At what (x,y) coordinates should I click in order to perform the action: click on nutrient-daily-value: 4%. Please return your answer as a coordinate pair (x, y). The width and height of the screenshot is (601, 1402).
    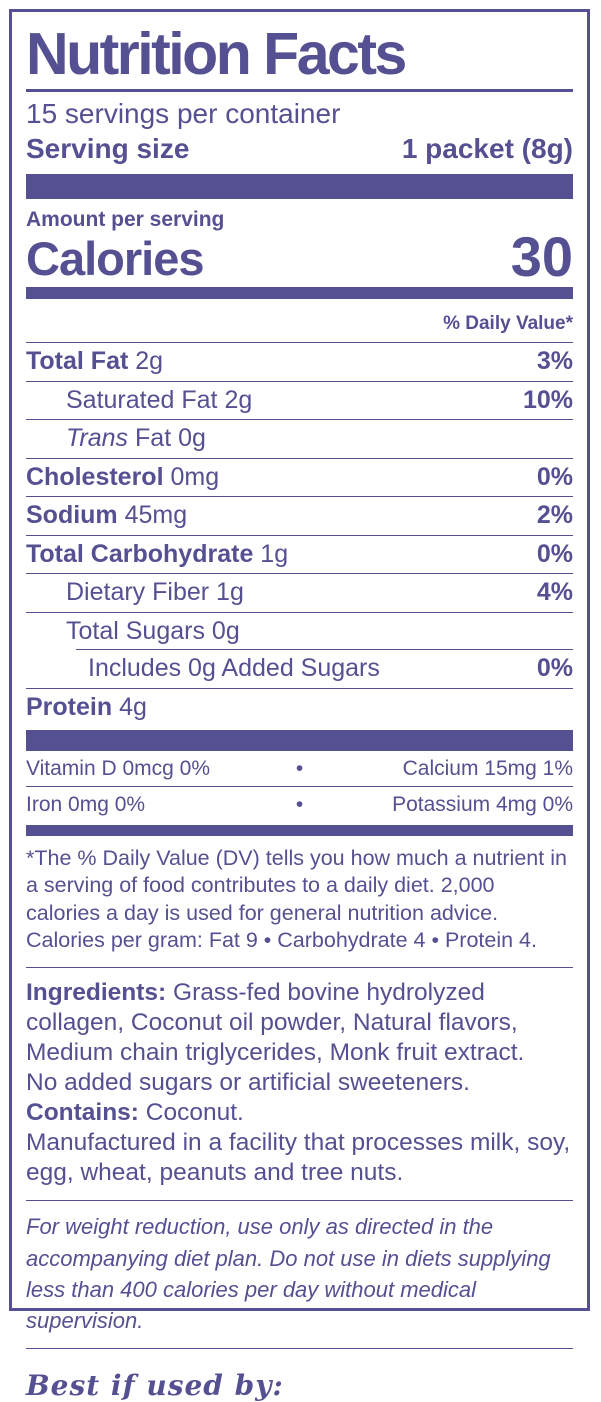
    Looking at the image, I should click on (554, 592).